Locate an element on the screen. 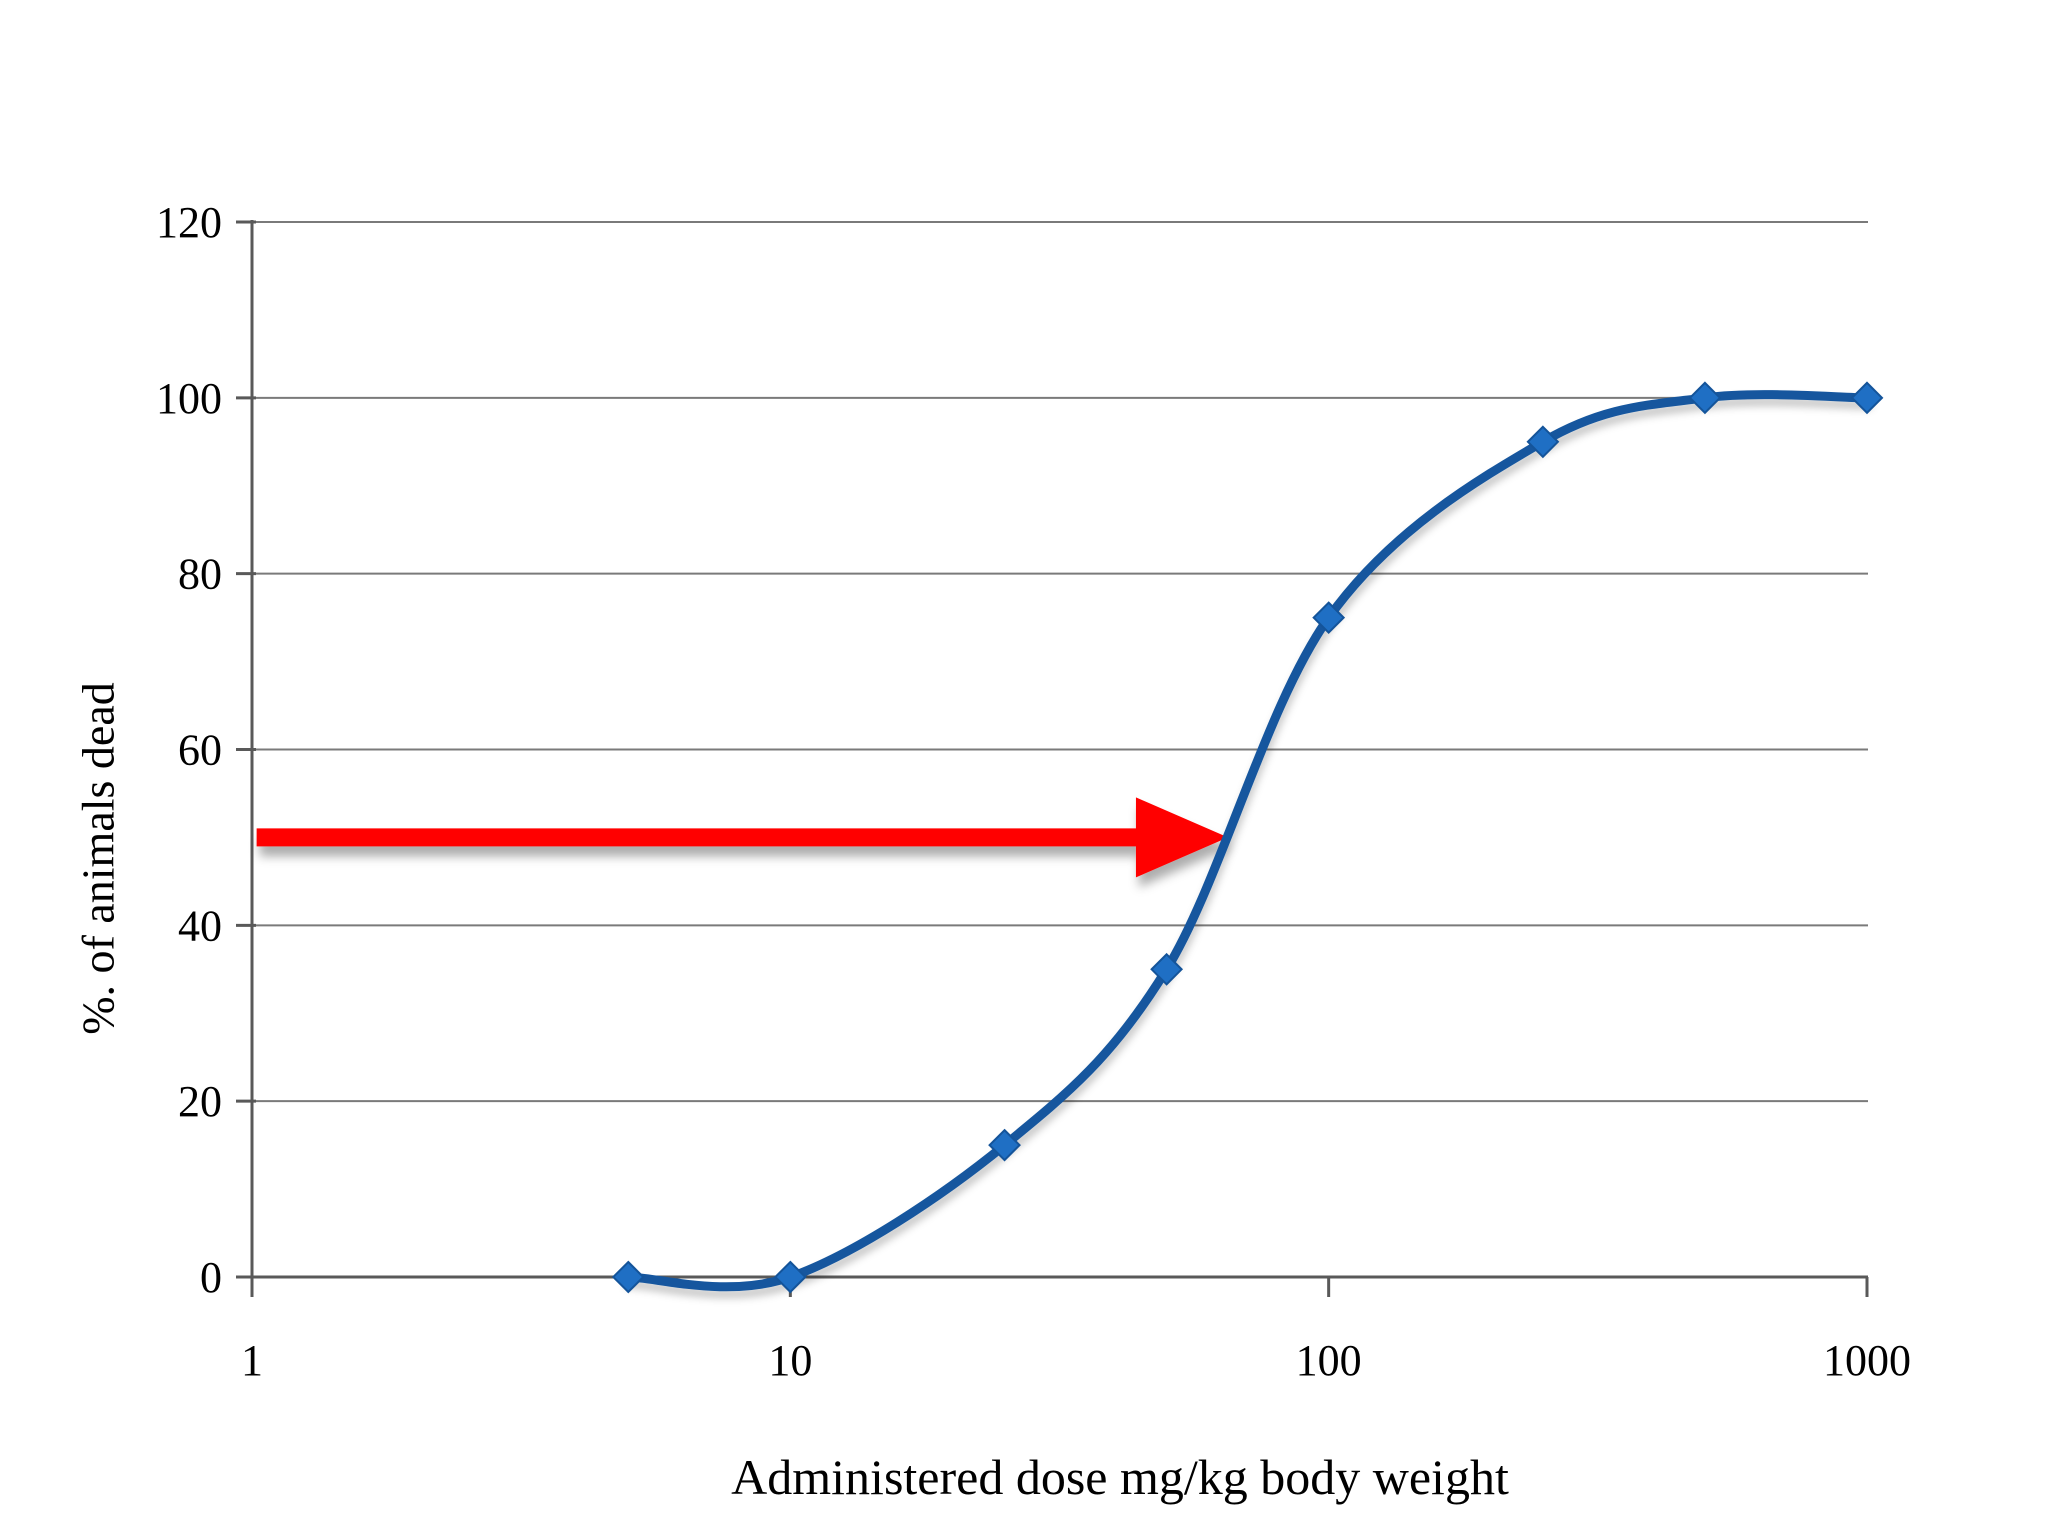 This screenshot has height=1536, width=2048. x-tick-label: 1 is located at coordinates (252, 1360).